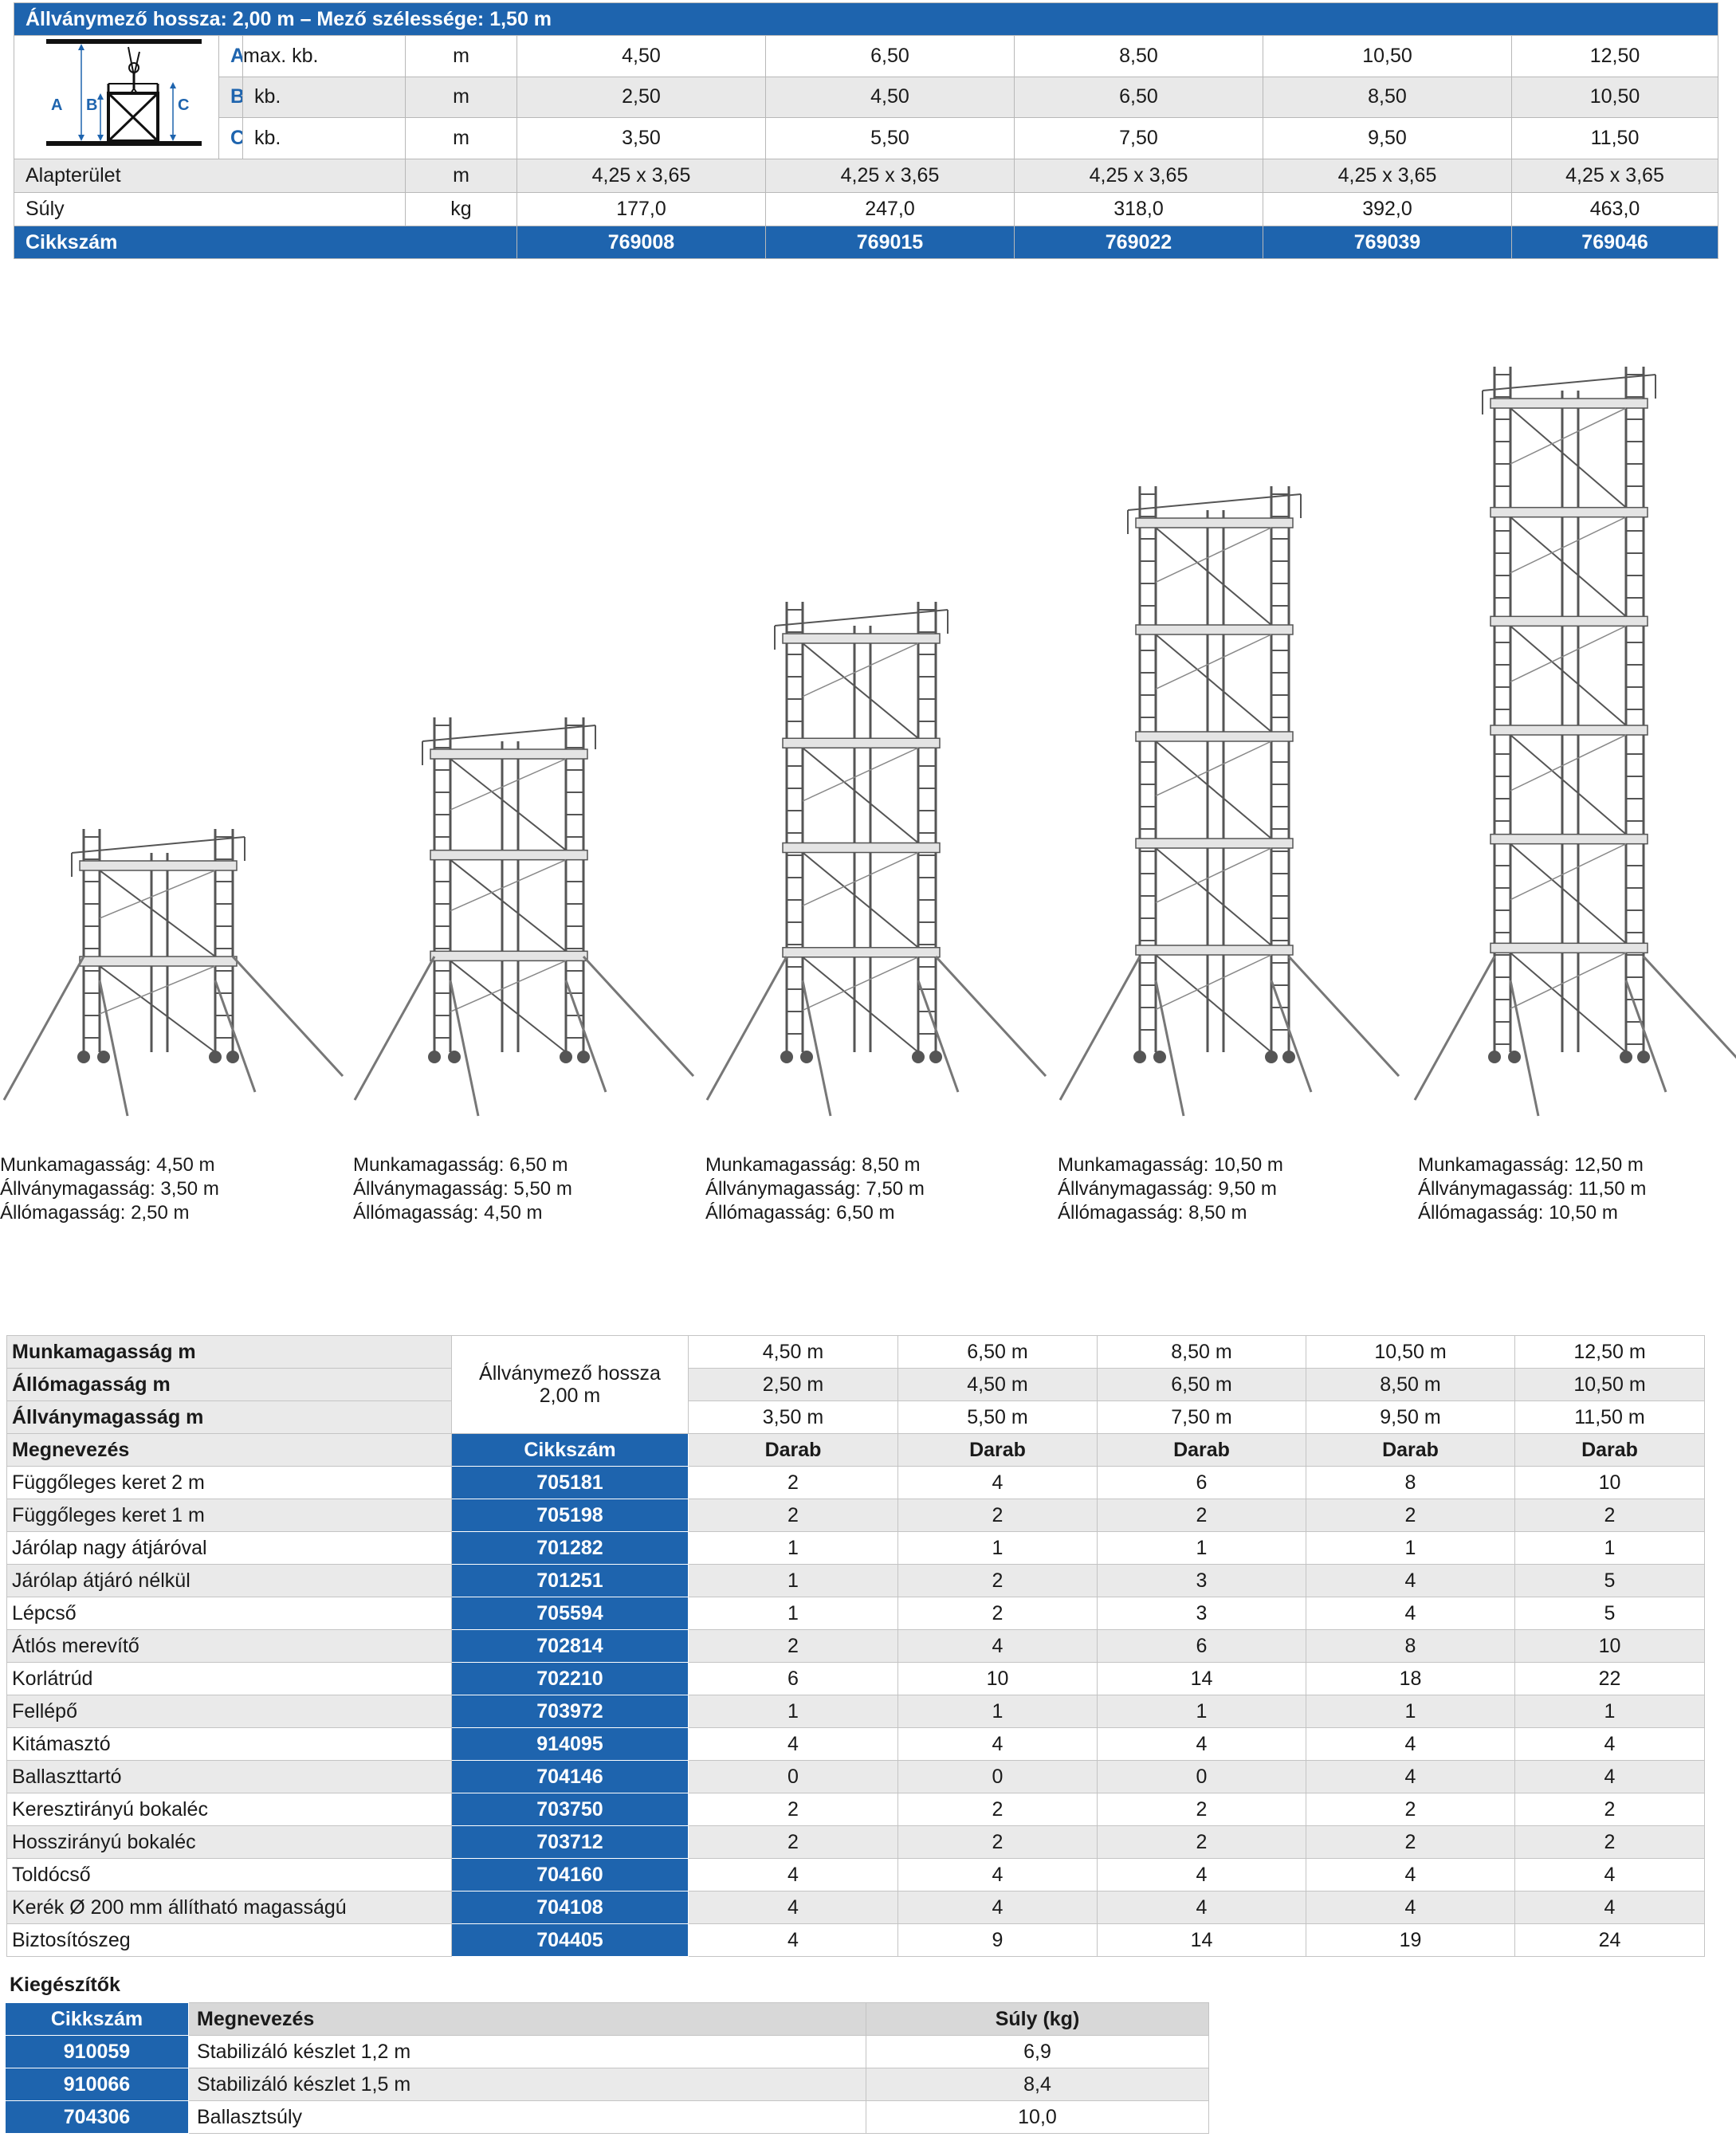 Image resolution: width=1736 pixels, height=2137 pixels. What do you see at coordinates (570, 1450) in the screenshot?
I see `column-header-code: Cikkszám` at bounding box center [570, 1450].